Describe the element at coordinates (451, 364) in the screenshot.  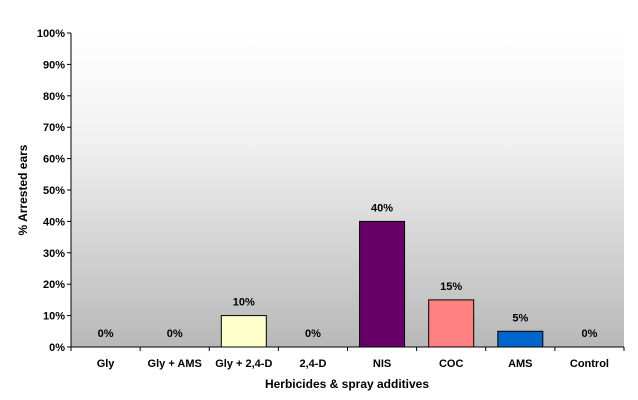
I see `x-tick-label: COC` at that location.